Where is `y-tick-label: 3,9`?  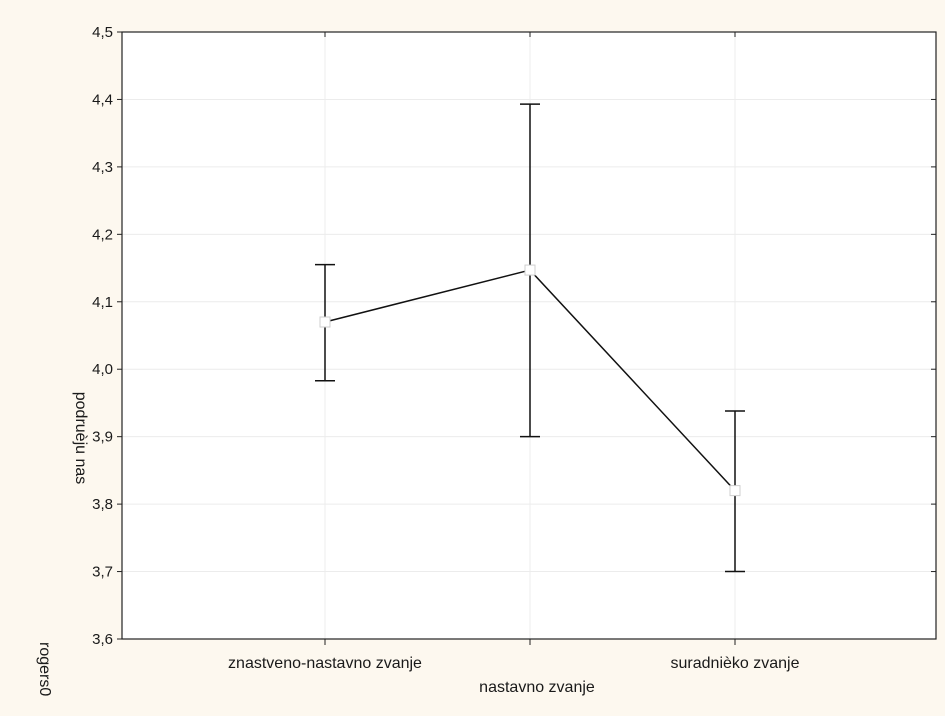 y-tick-label: 3,9 is located at coordinates (102, 437).